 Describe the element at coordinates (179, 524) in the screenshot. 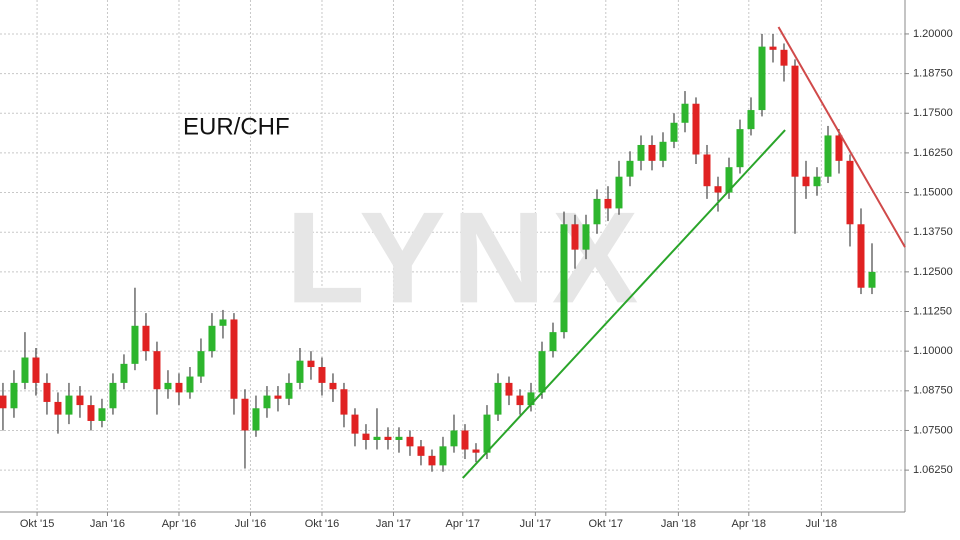

I see `x-tick-label: Apr '16` at that location.